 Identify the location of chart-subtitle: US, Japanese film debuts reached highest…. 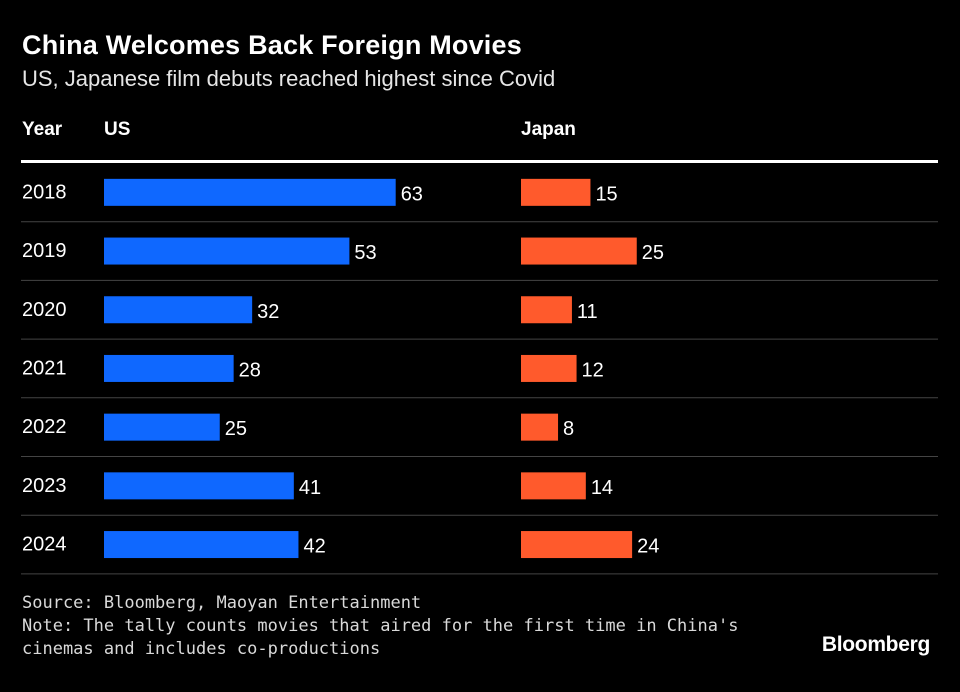
(289, 78).